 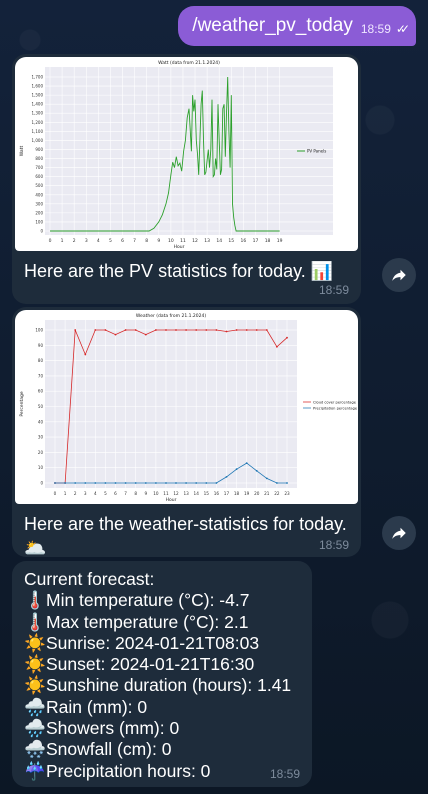 What do you see at coordinates (169, 685) in the screenshot?
I see `forecast-line-text: Sunshine duration (hours): 1.41` at bounding box center [169, 685].